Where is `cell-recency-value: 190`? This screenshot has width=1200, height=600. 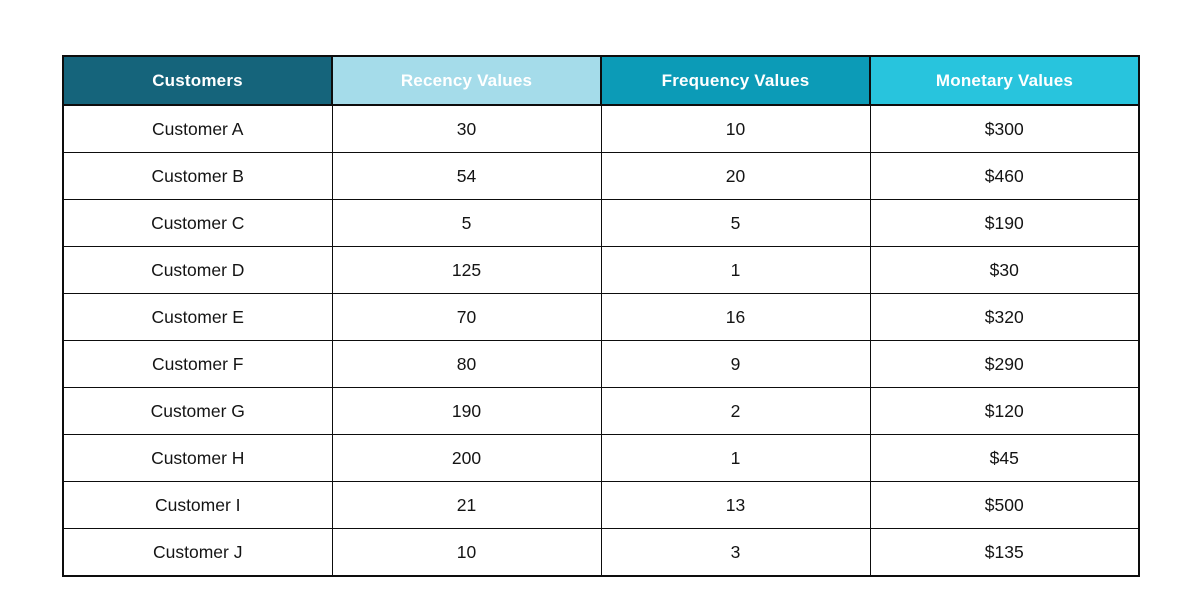 cell-recency-value: 190 is located at coordinates (466, 411).